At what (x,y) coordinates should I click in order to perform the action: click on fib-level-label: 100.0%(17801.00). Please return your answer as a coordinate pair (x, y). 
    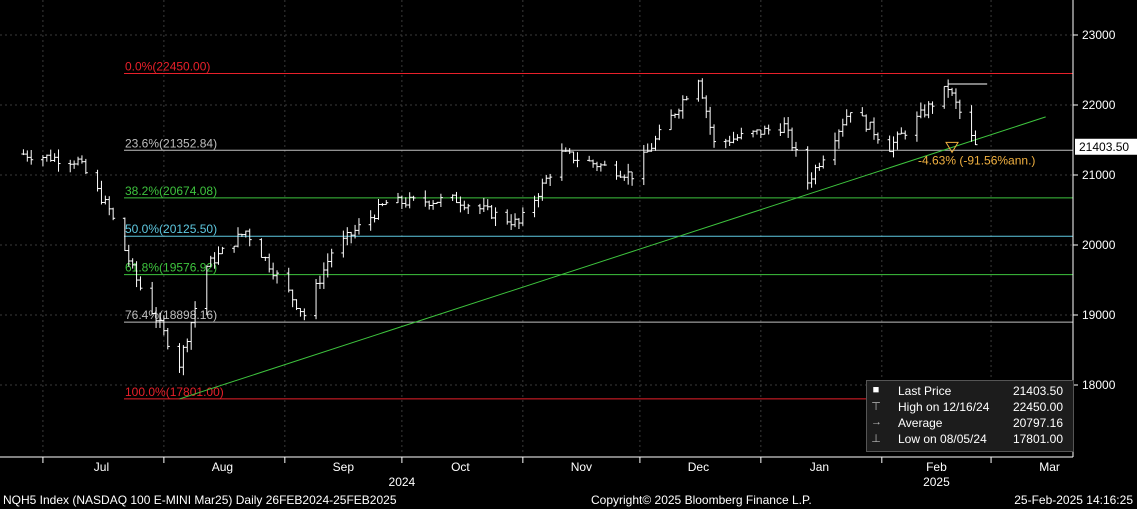
    Looking at the image, I should click on (174, 392).